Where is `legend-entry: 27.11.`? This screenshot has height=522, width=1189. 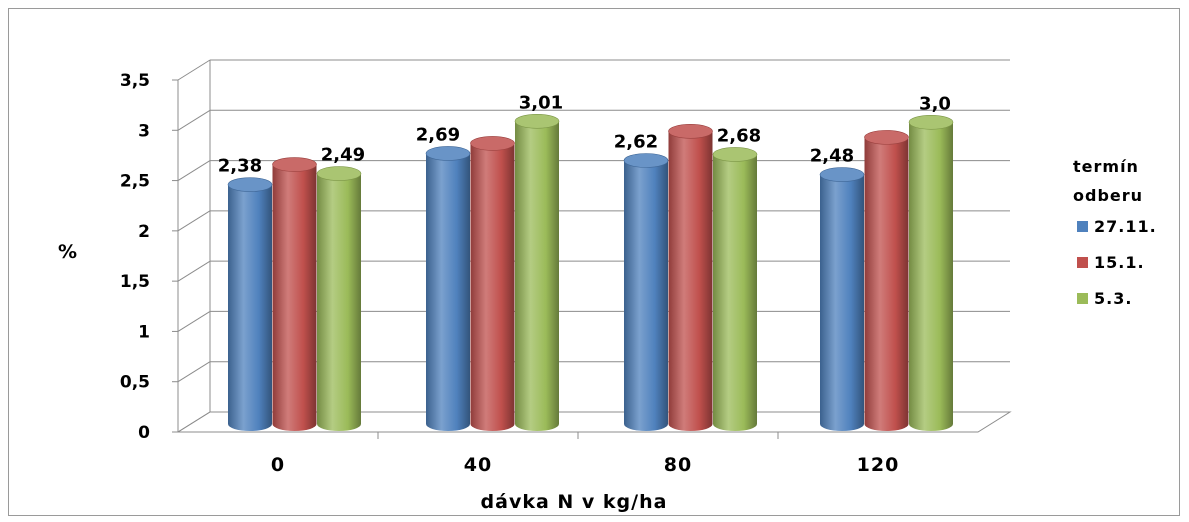
legend-entry: 27.11. is located at coordinates (1125, 226).